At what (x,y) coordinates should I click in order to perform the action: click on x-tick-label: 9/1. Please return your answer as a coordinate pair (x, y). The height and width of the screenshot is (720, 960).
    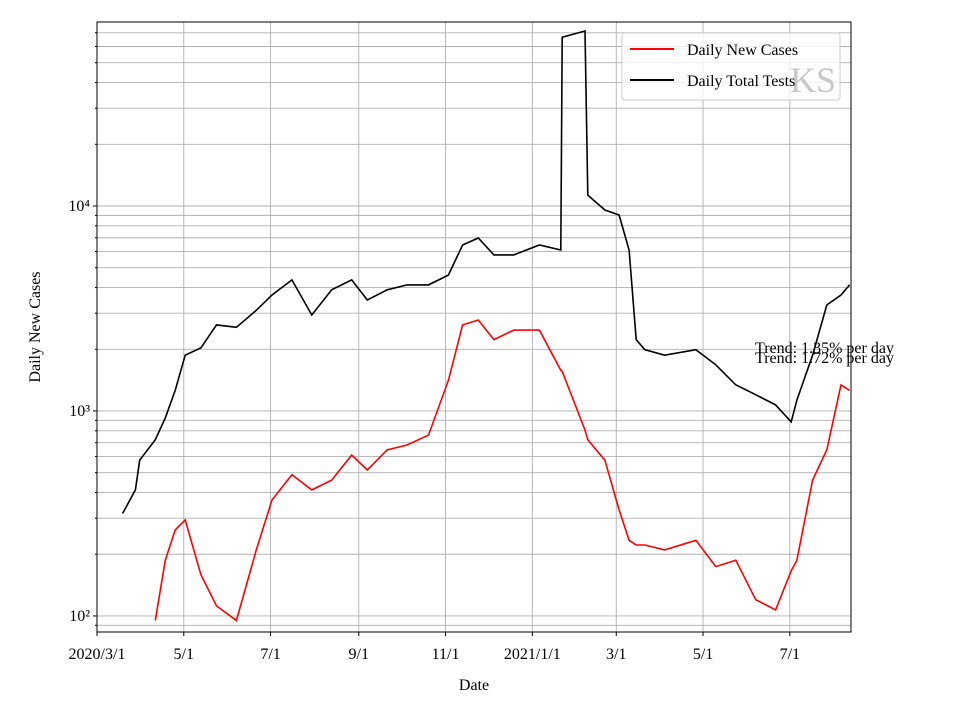
    Looking at the image, I should click on (359, 654).